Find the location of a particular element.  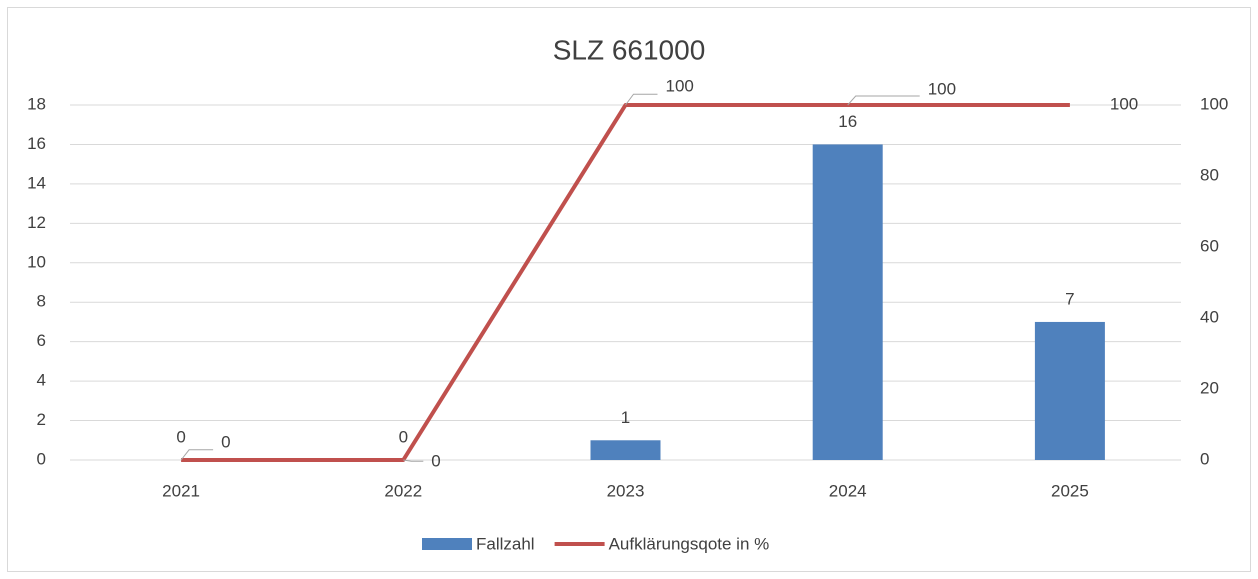

y-tick-label: 2 is located at coordinates (41, 419).